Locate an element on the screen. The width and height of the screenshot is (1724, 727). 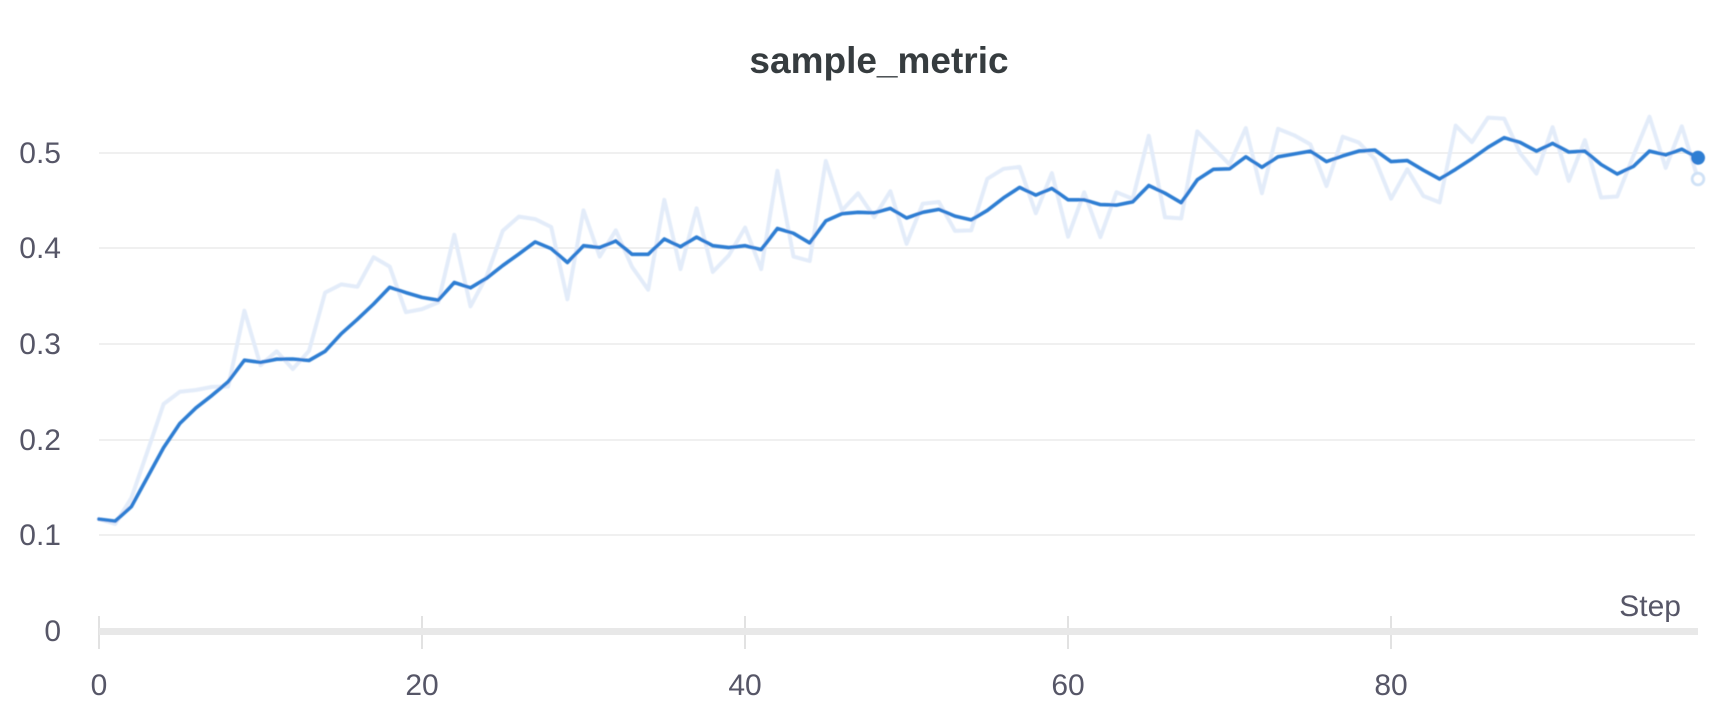
svg-text: 40 is located at coordinates (744, 685).